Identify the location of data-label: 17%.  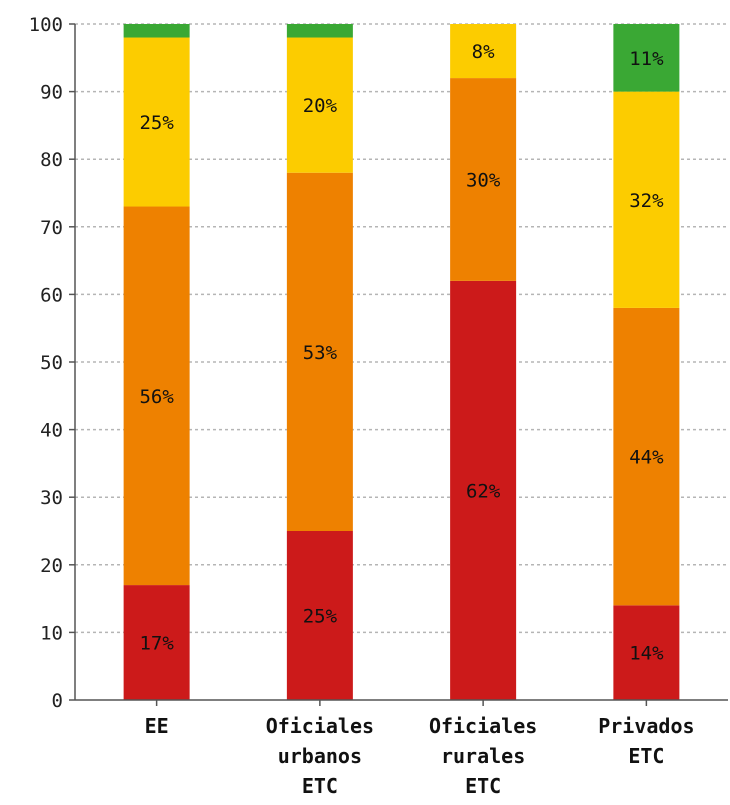
(156, 644).